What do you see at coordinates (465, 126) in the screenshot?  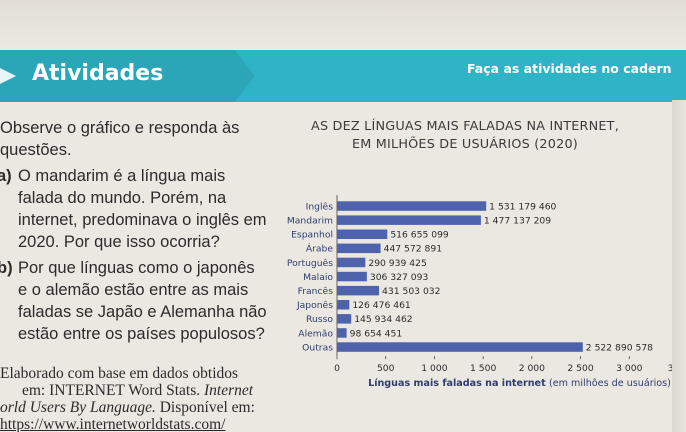 I see `chart-title-line-1: AS DEZ LÍNGUAS MAIS FALADAS NA INTERNET,` at bounding box center [465, 126].